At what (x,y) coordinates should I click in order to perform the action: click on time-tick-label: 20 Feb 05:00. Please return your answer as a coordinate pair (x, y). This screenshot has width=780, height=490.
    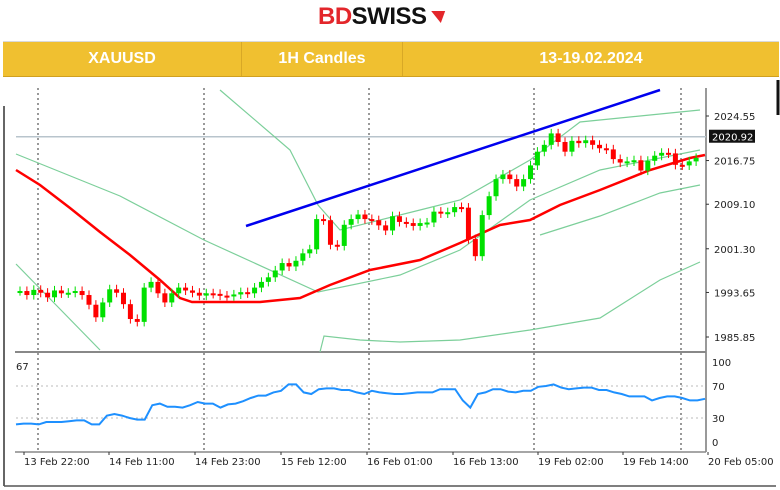
    Looking at the image, I should click on (741, 462).